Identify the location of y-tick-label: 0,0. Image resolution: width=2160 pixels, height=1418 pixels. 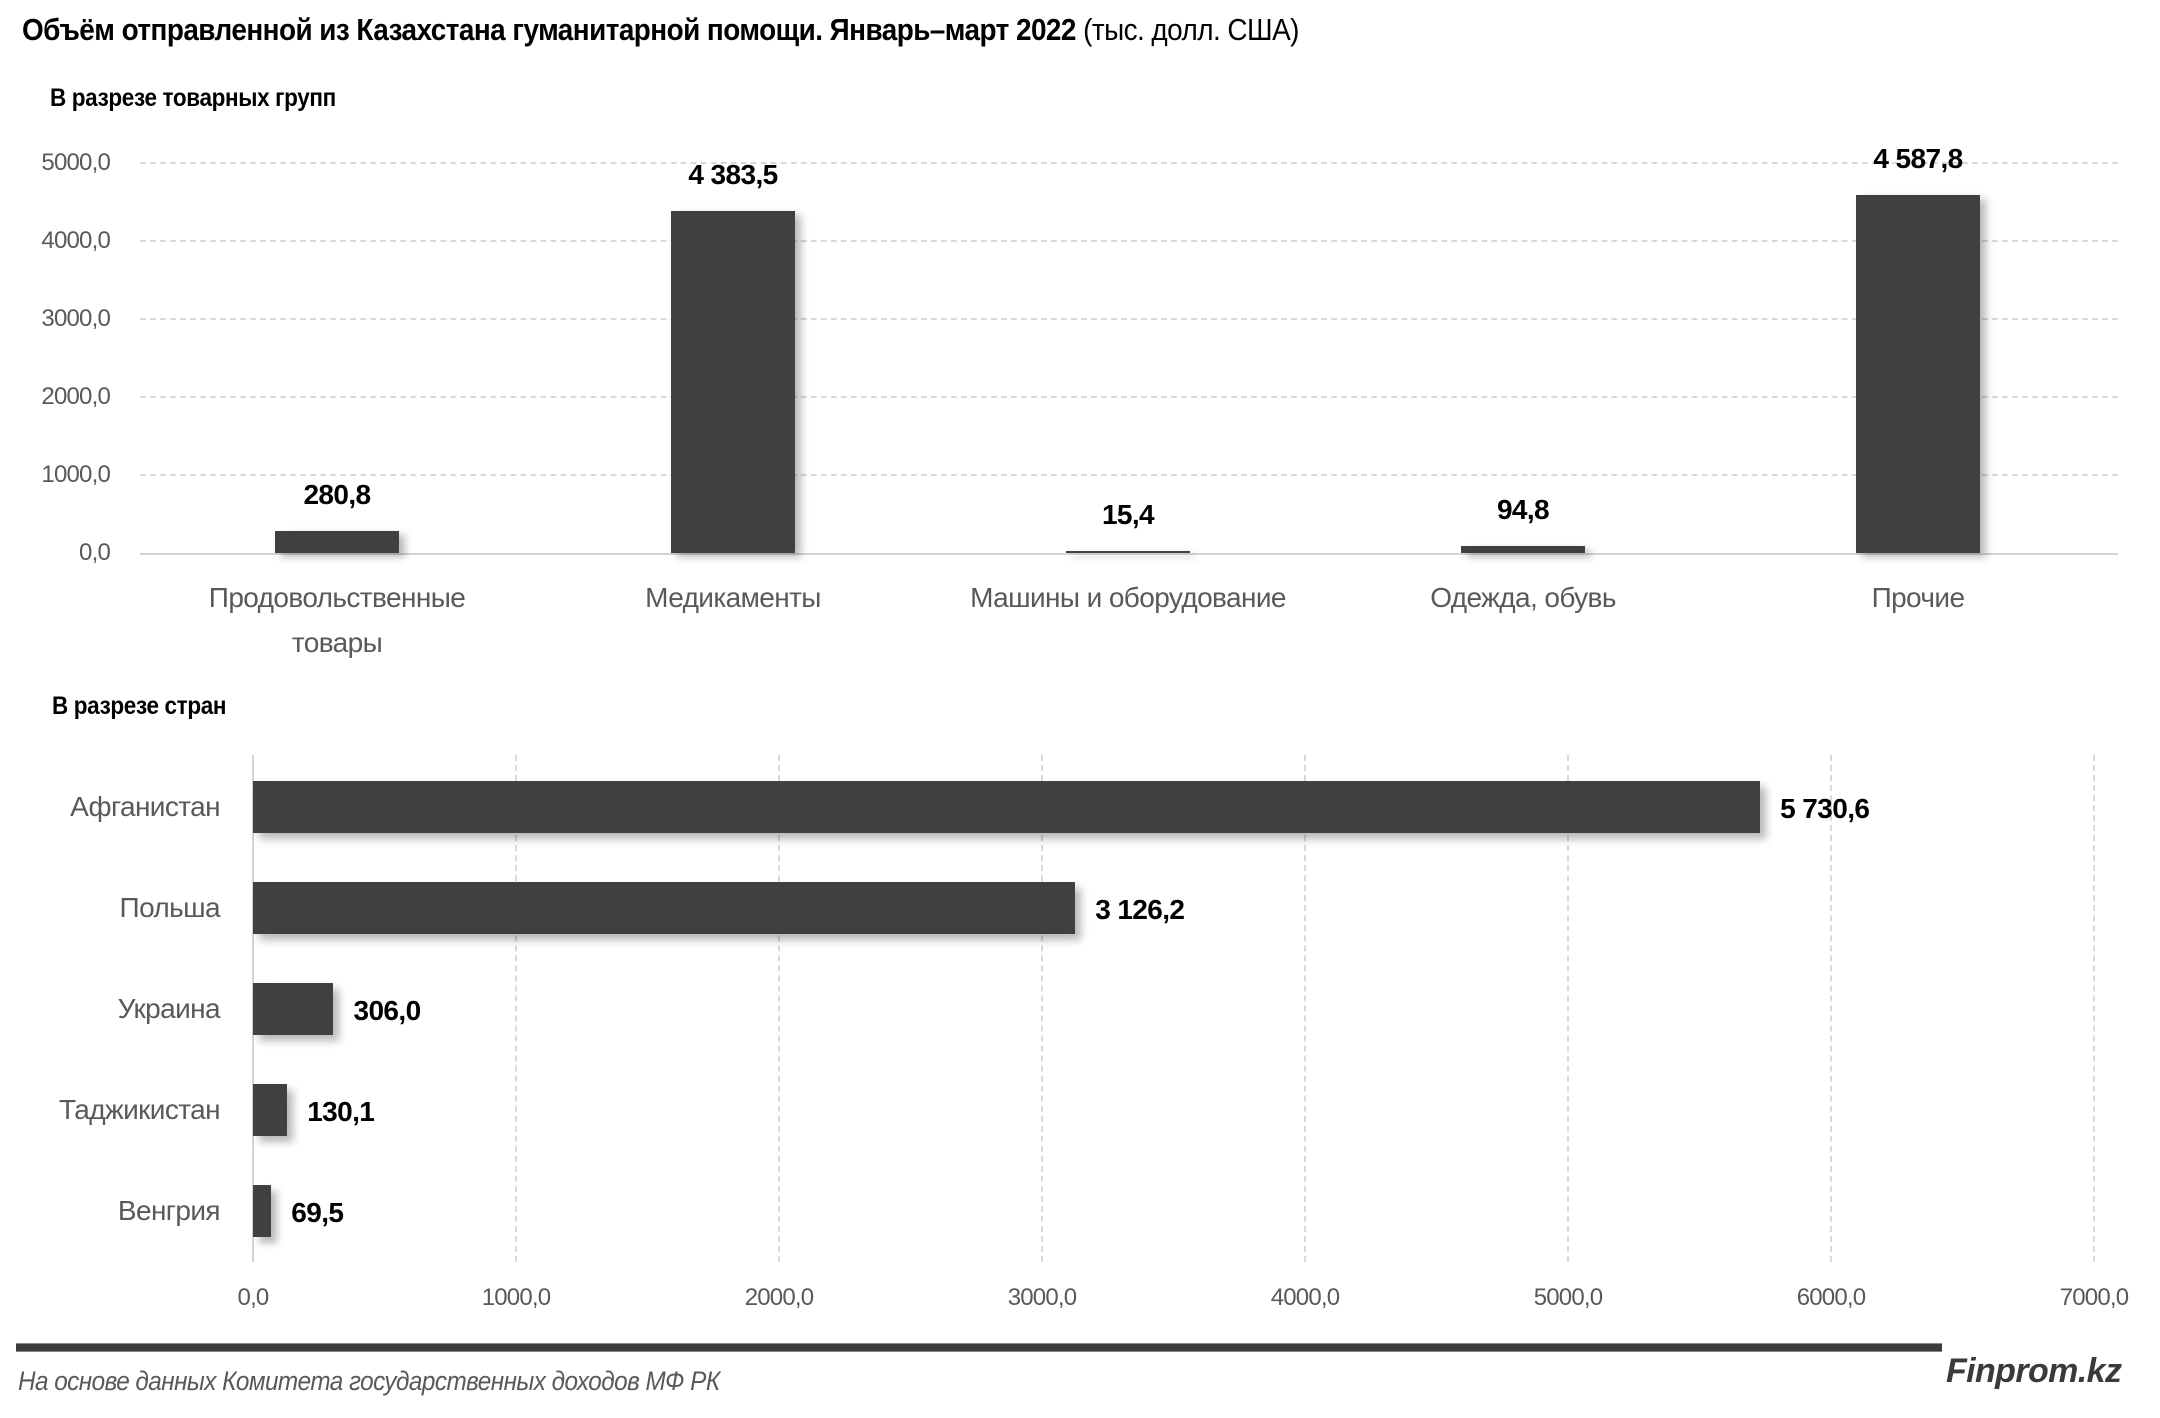
(95, 552).